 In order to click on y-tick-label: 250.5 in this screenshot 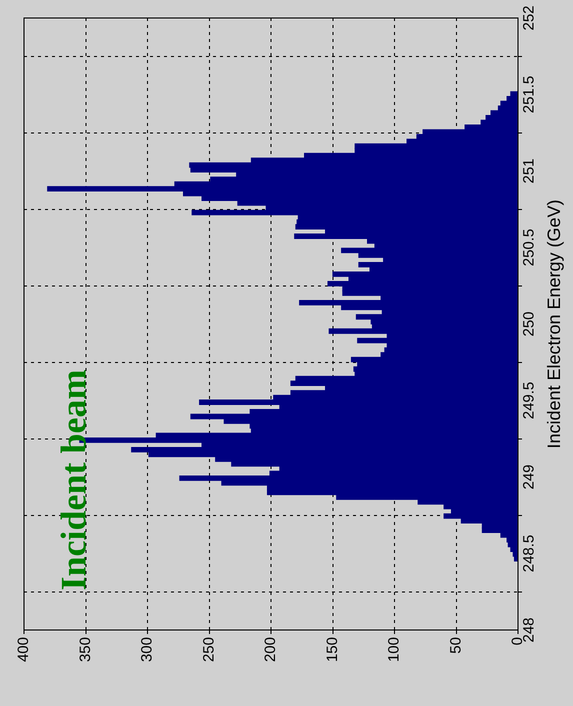, I will do `click(529, 247)`.